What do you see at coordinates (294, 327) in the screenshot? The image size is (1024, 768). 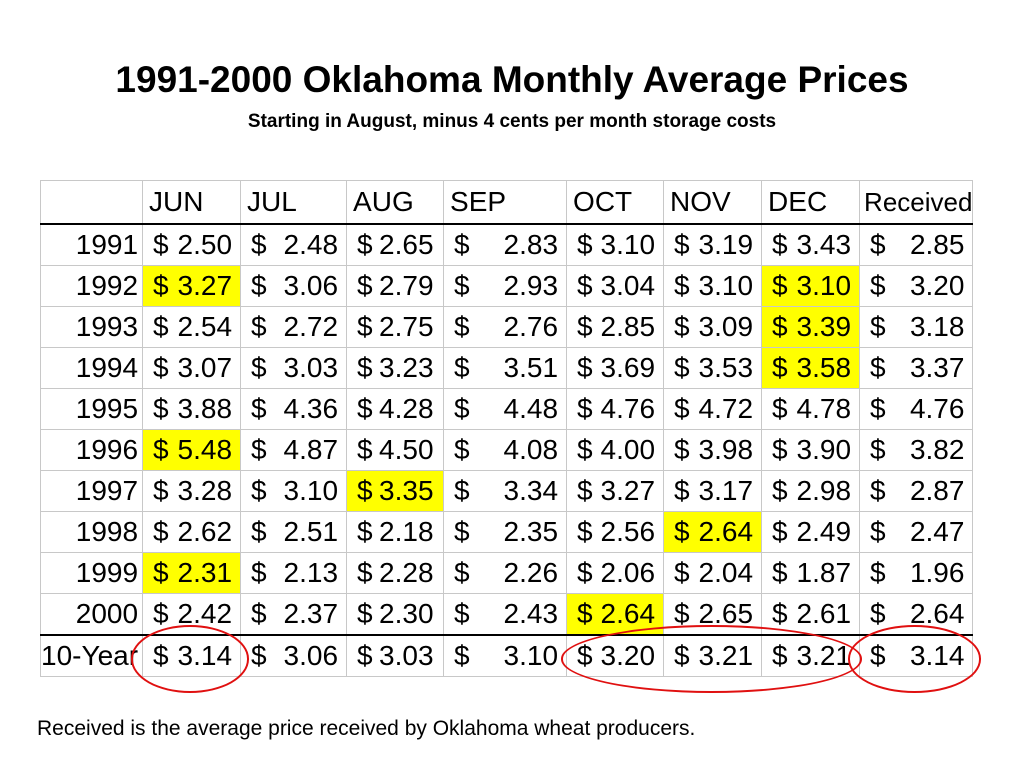 I see `price-cell: $2.72` at bounding box center [294, 327].